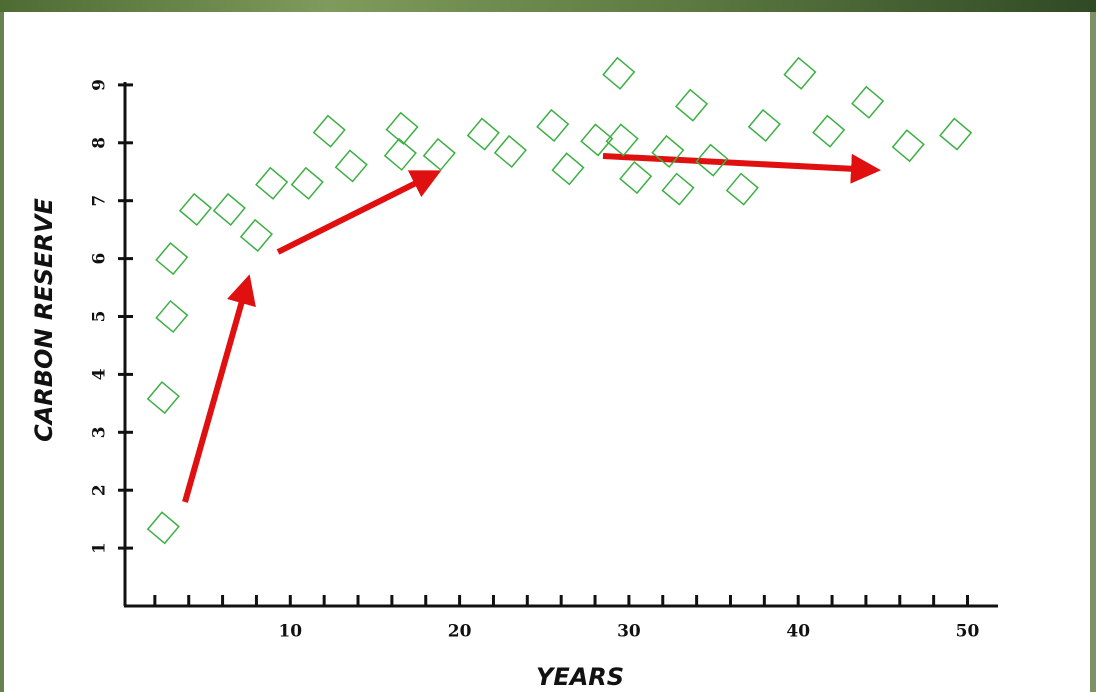  Describe the element at coordinates (460, 632) in the screenshot. I see `x-tick-label: 20` at that location.